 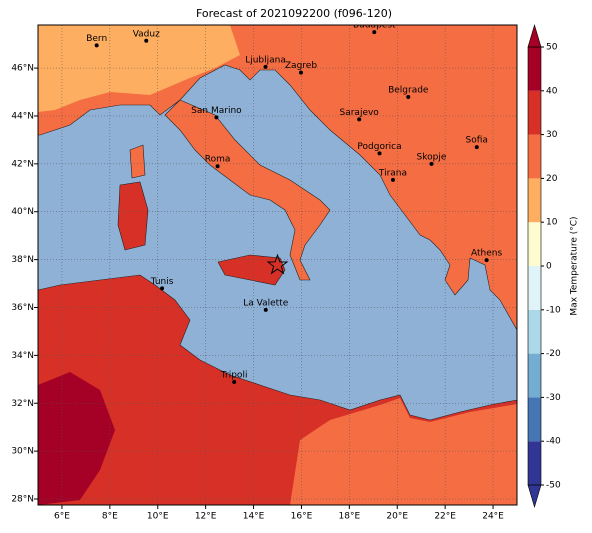 I want to click on y-tick-label: 42°N, so click(x=22, y=164).